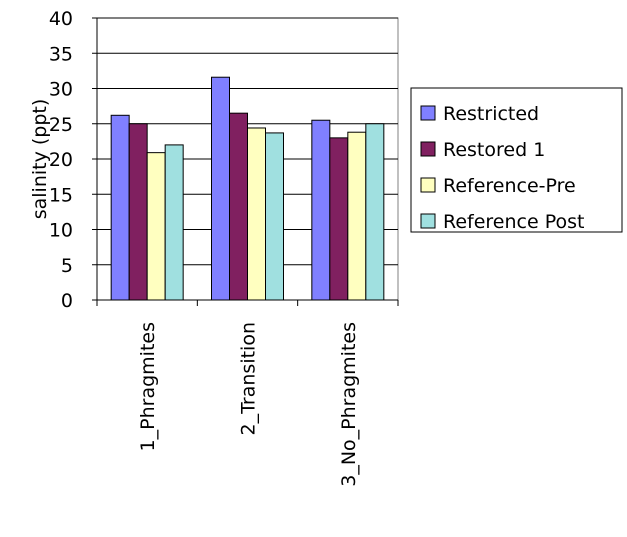 The width and height of the screenshot is (627, 537). I want to click on legend-label: Restored 1, so click(494, 150).